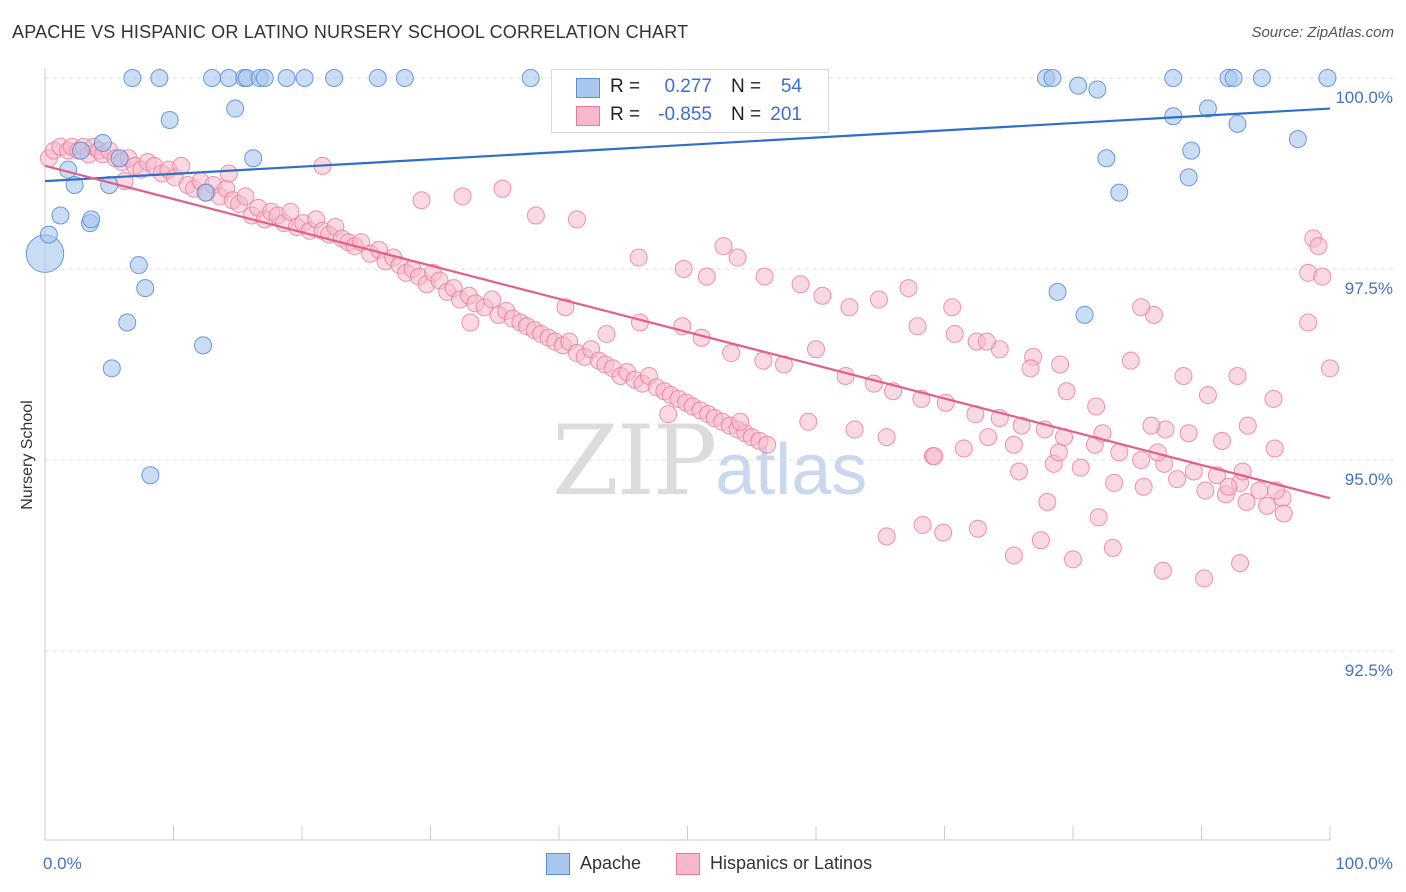 The width and height of the screenshot is (1406, 892). Describe the element at coordinates (690, 87) in the screenshot. I see `stats-row-apache: R = 0.277 N = 54` at that location.